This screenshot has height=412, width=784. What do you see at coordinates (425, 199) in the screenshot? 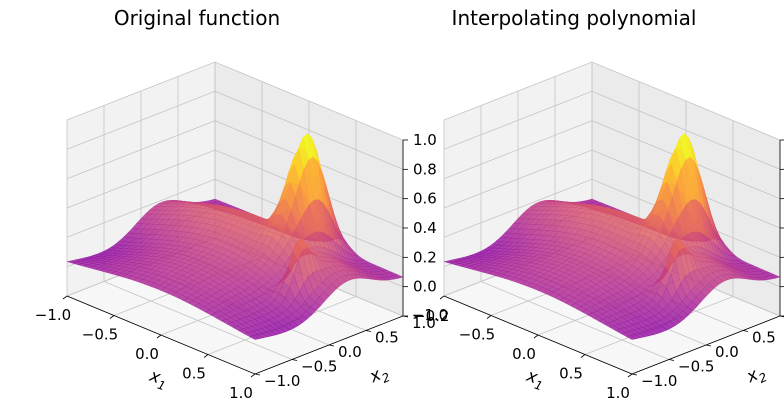
I see `z-tick-label: 0.6` at bounding box center [425, 199].